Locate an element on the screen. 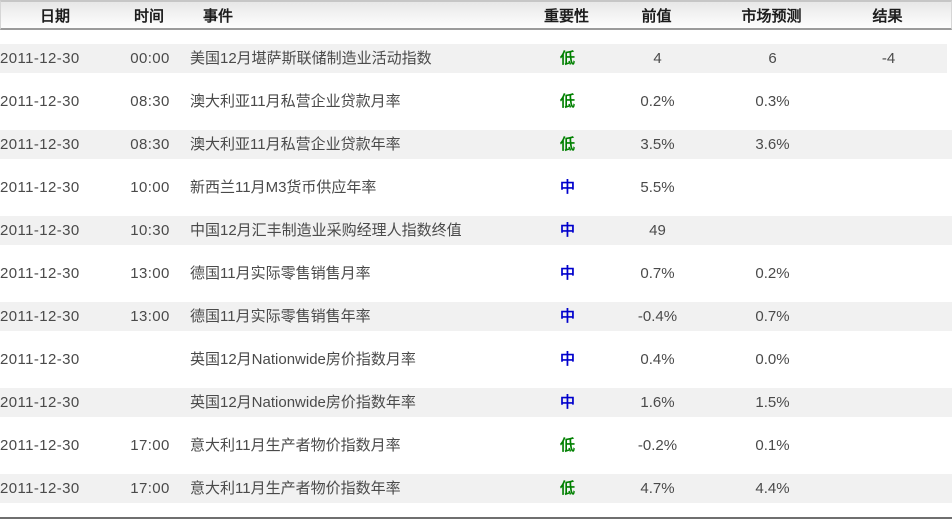 Image resolution: width=952 pixels, height=523 pixels. column-header-date: 日期 is located at coordinates (54, 16).